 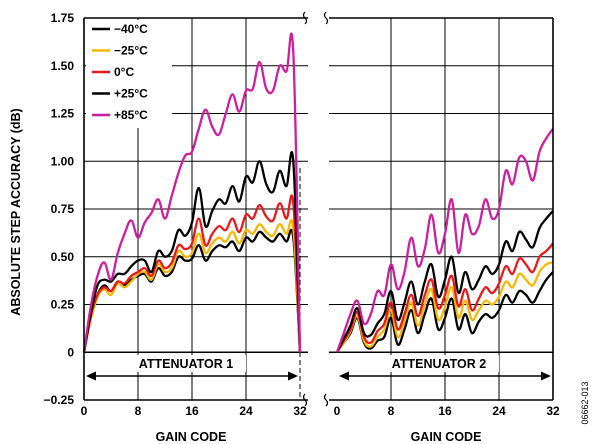 I want to click on y-tick-label: 0.75, so click(x=63, y=209).